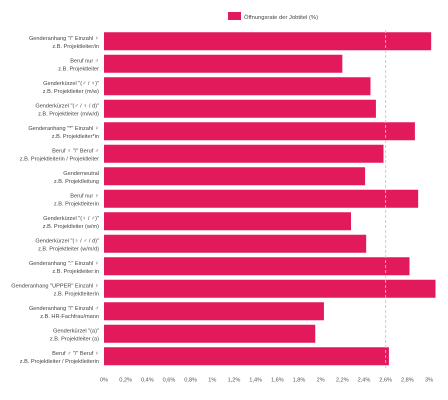 The image size is (448, 400). What do you see at coordinates (255, 381) in the screenshot?
I see `tick-label: 1,4%` at bounding box center [255, 381].